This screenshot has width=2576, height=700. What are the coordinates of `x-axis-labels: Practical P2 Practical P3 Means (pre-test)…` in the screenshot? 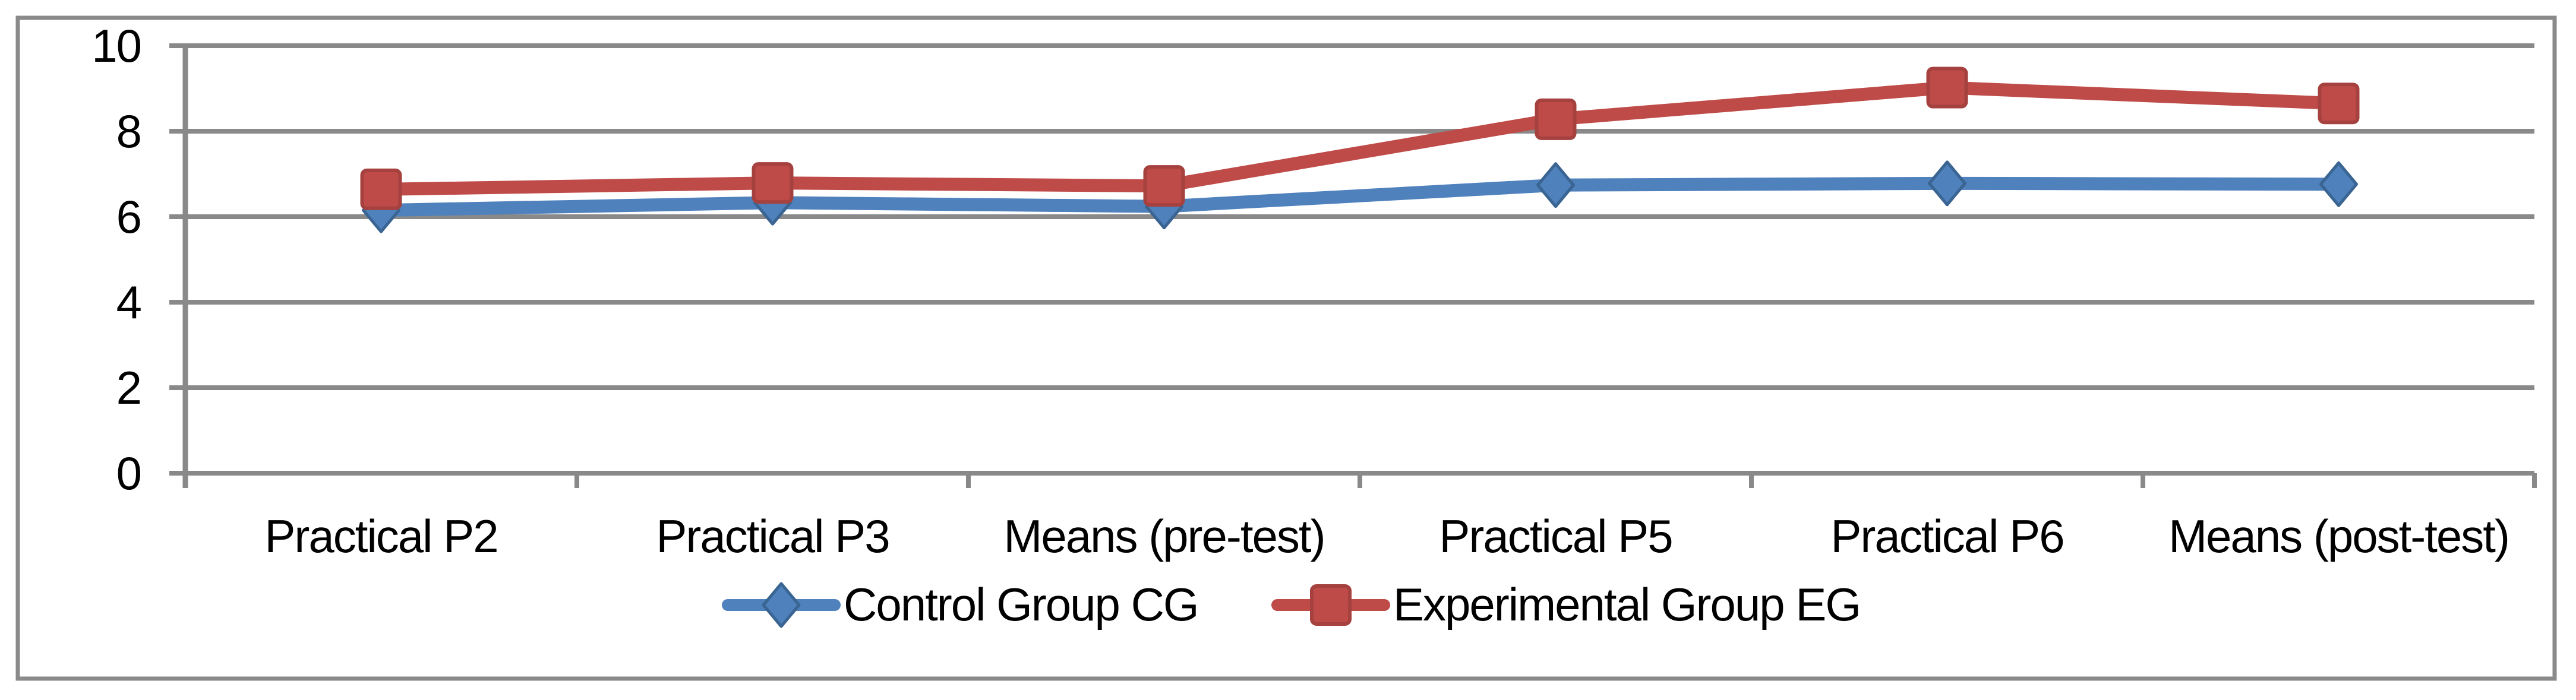 It's located at (1387, 536).